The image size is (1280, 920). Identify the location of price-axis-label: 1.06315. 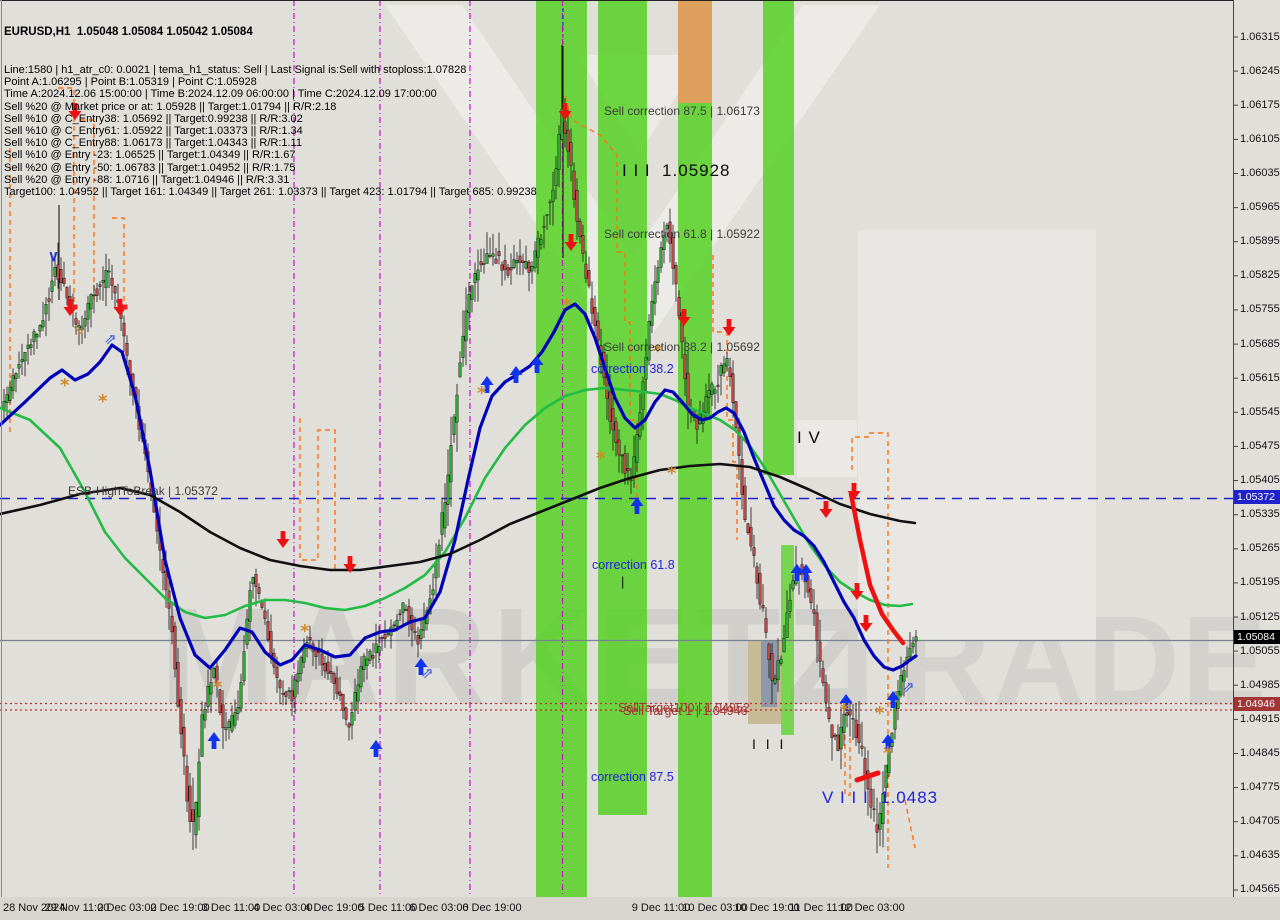
(1260, 36).